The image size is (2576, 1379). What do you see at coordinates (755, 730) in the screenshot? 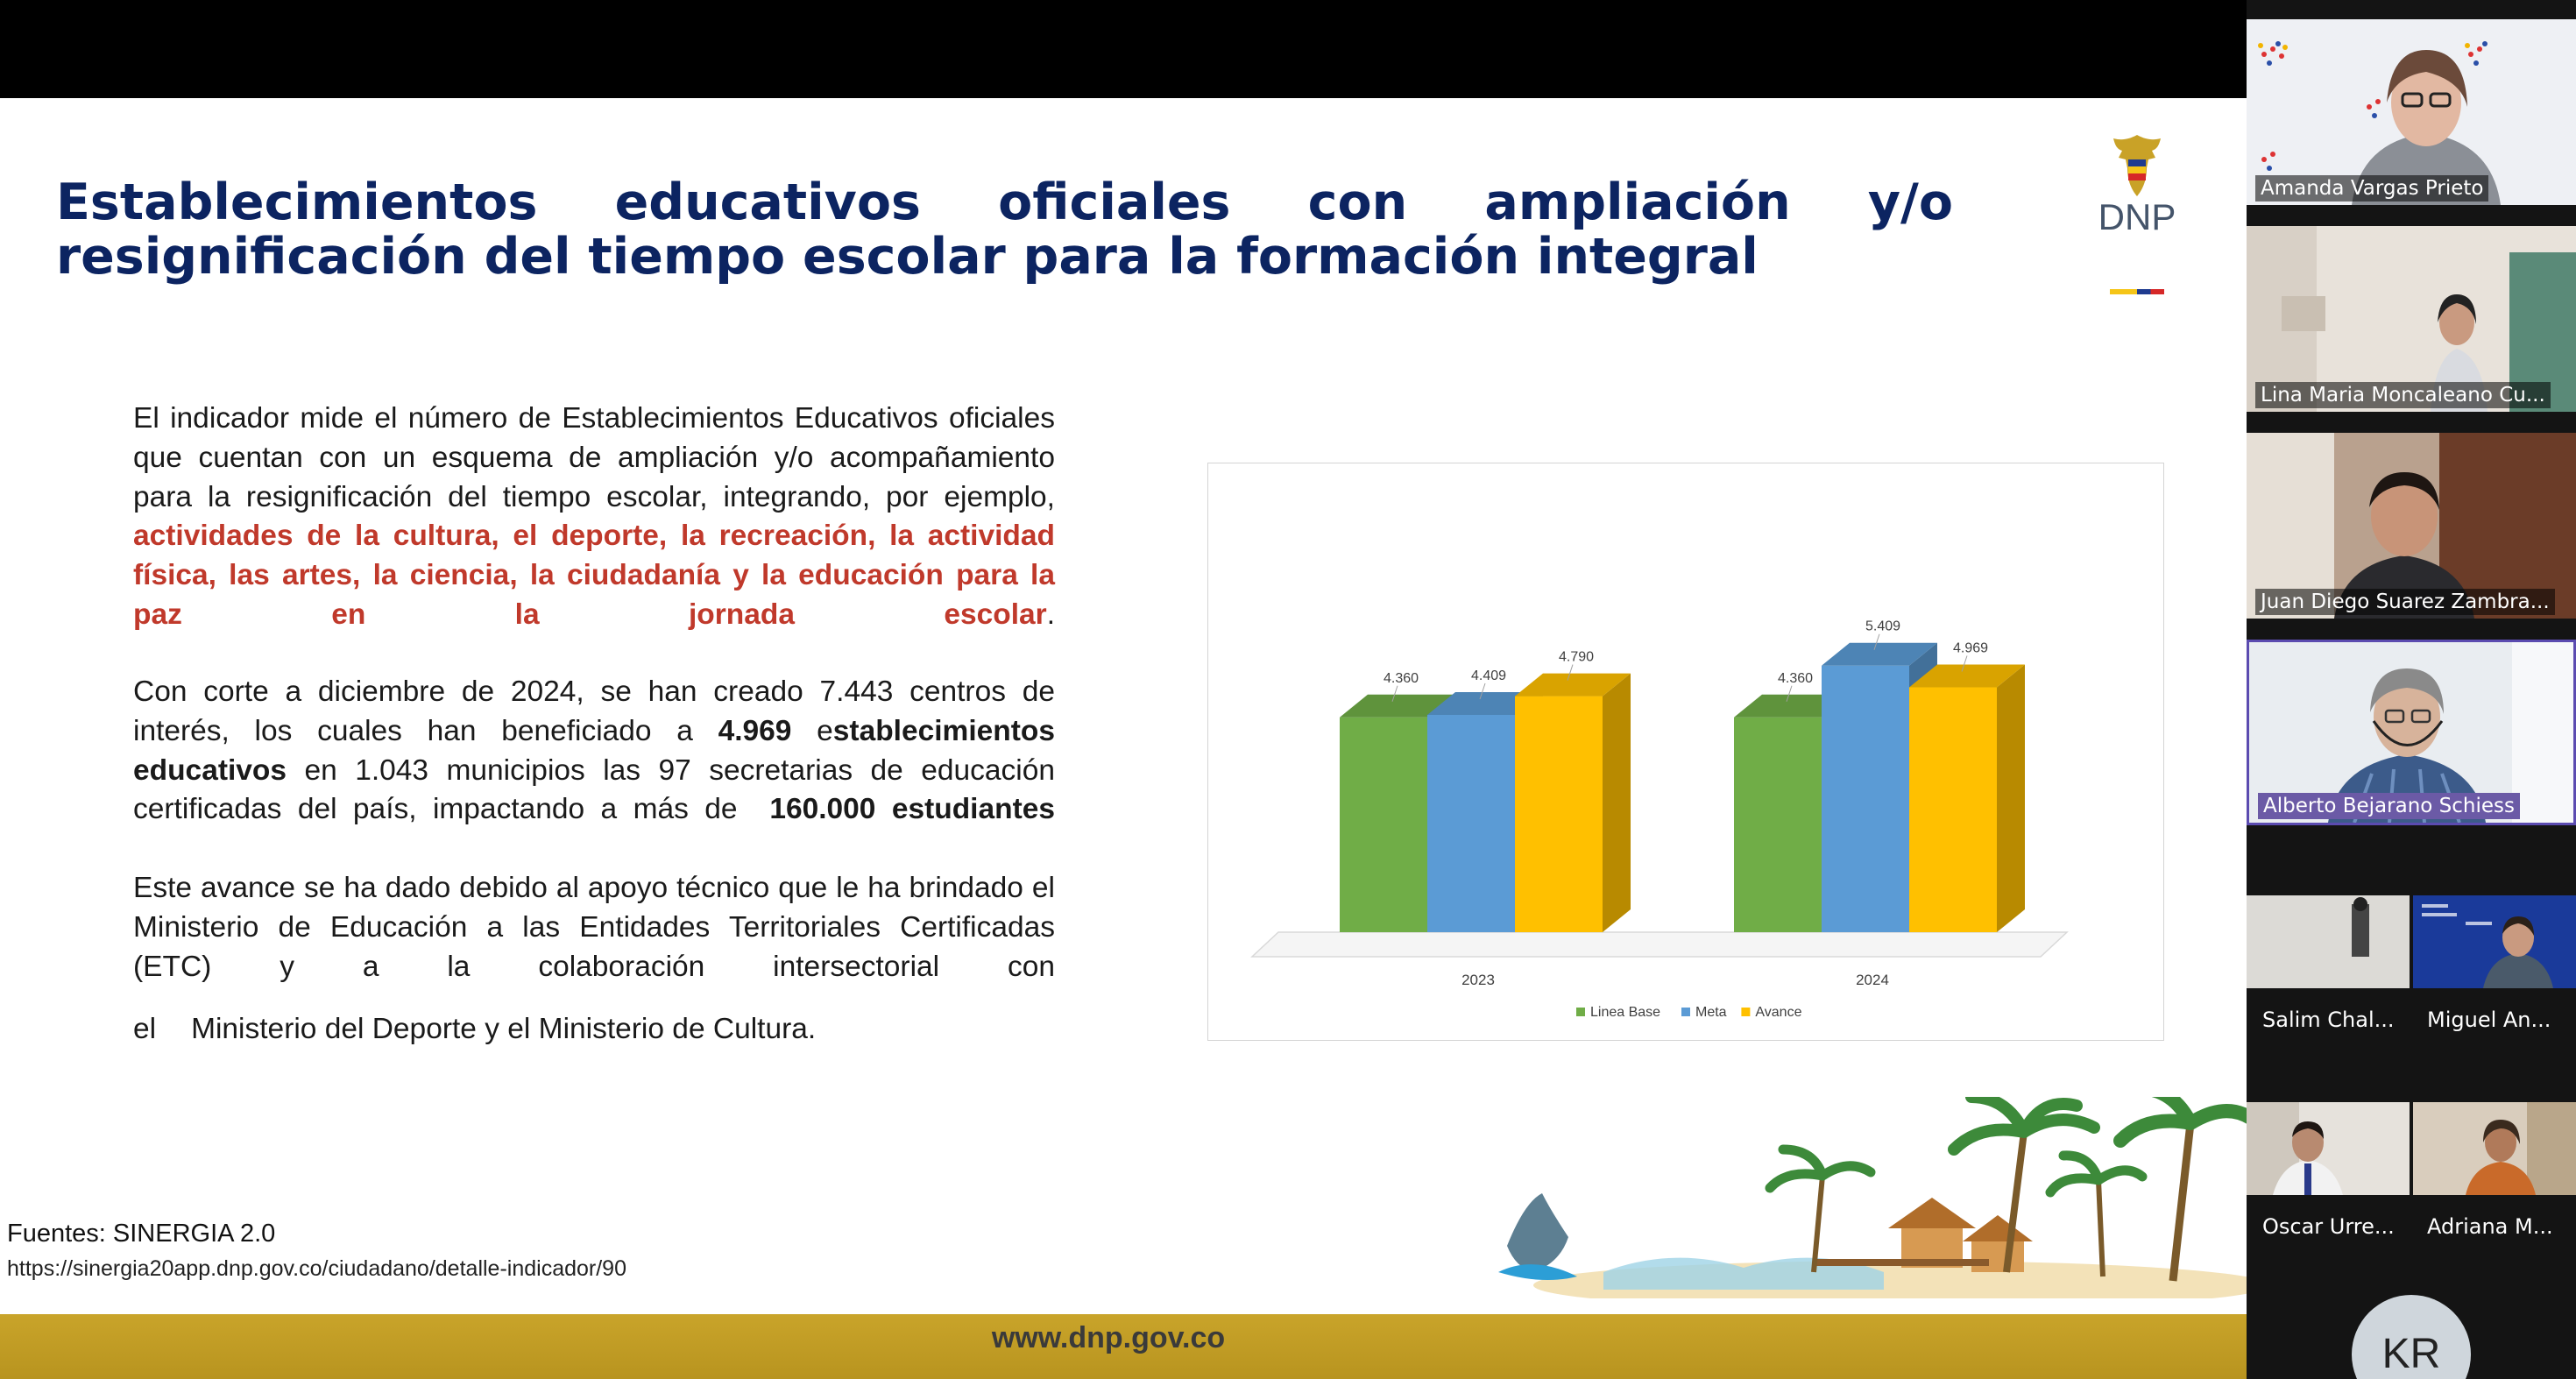
I see `p2-bold-count: 4.969` at bounding box center [755, 730].